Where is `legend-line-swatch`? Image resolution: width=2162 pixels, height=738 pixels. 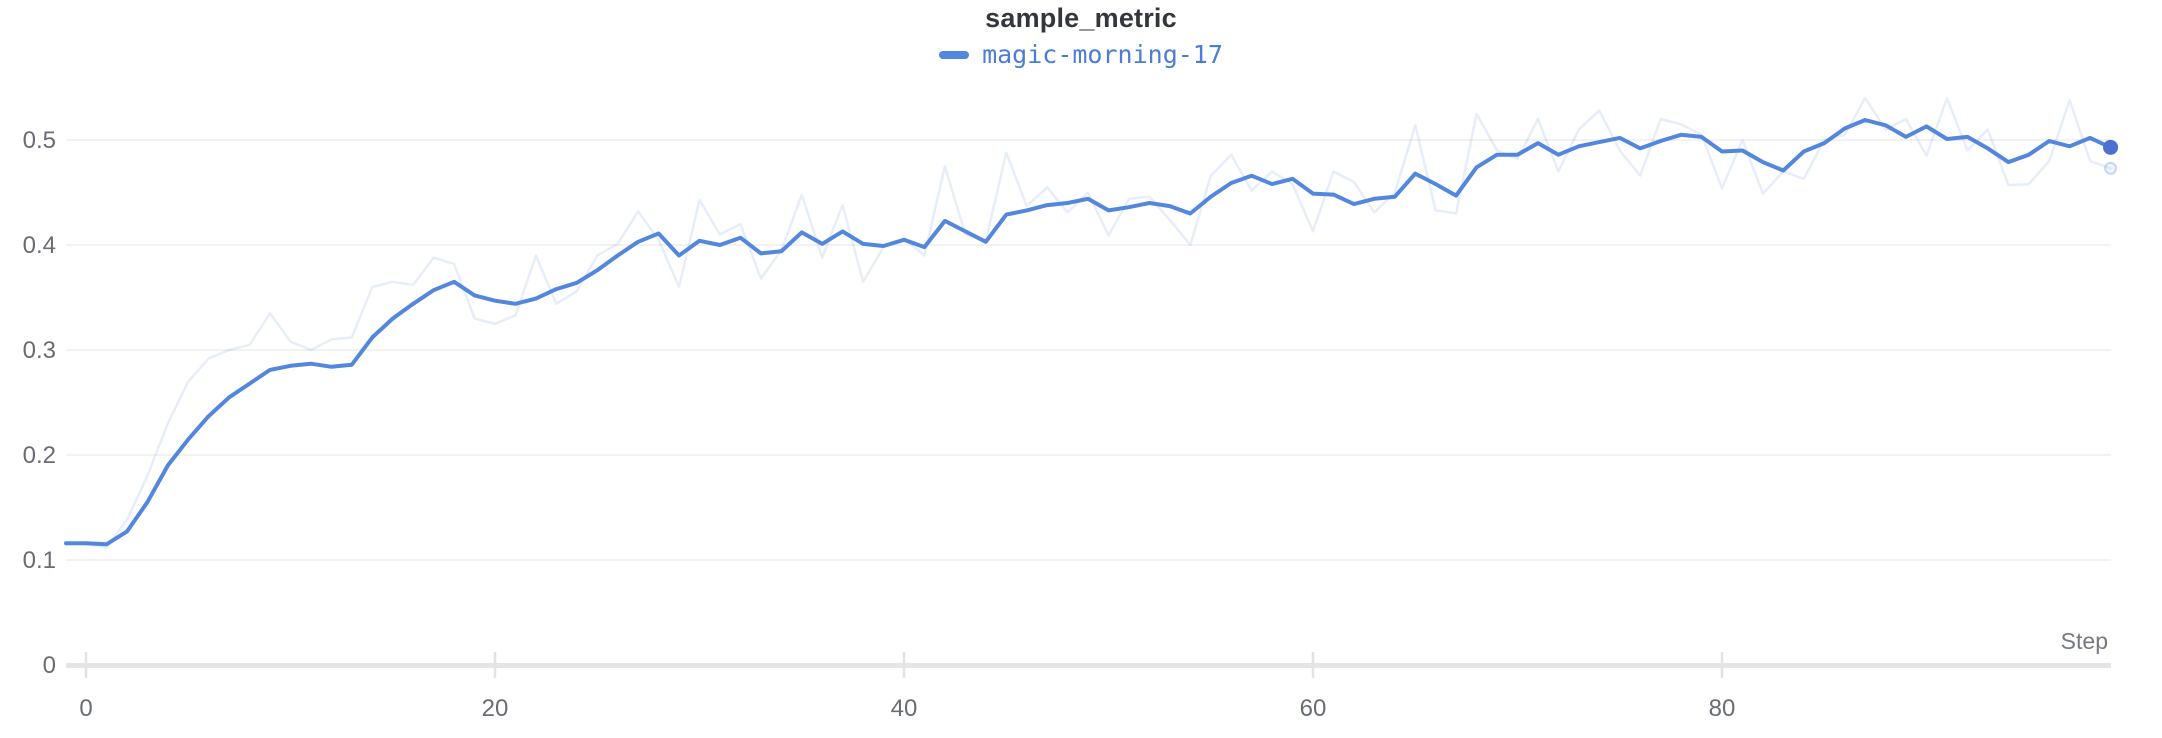
legend-line-swatch is located at coordinates (954, 54).